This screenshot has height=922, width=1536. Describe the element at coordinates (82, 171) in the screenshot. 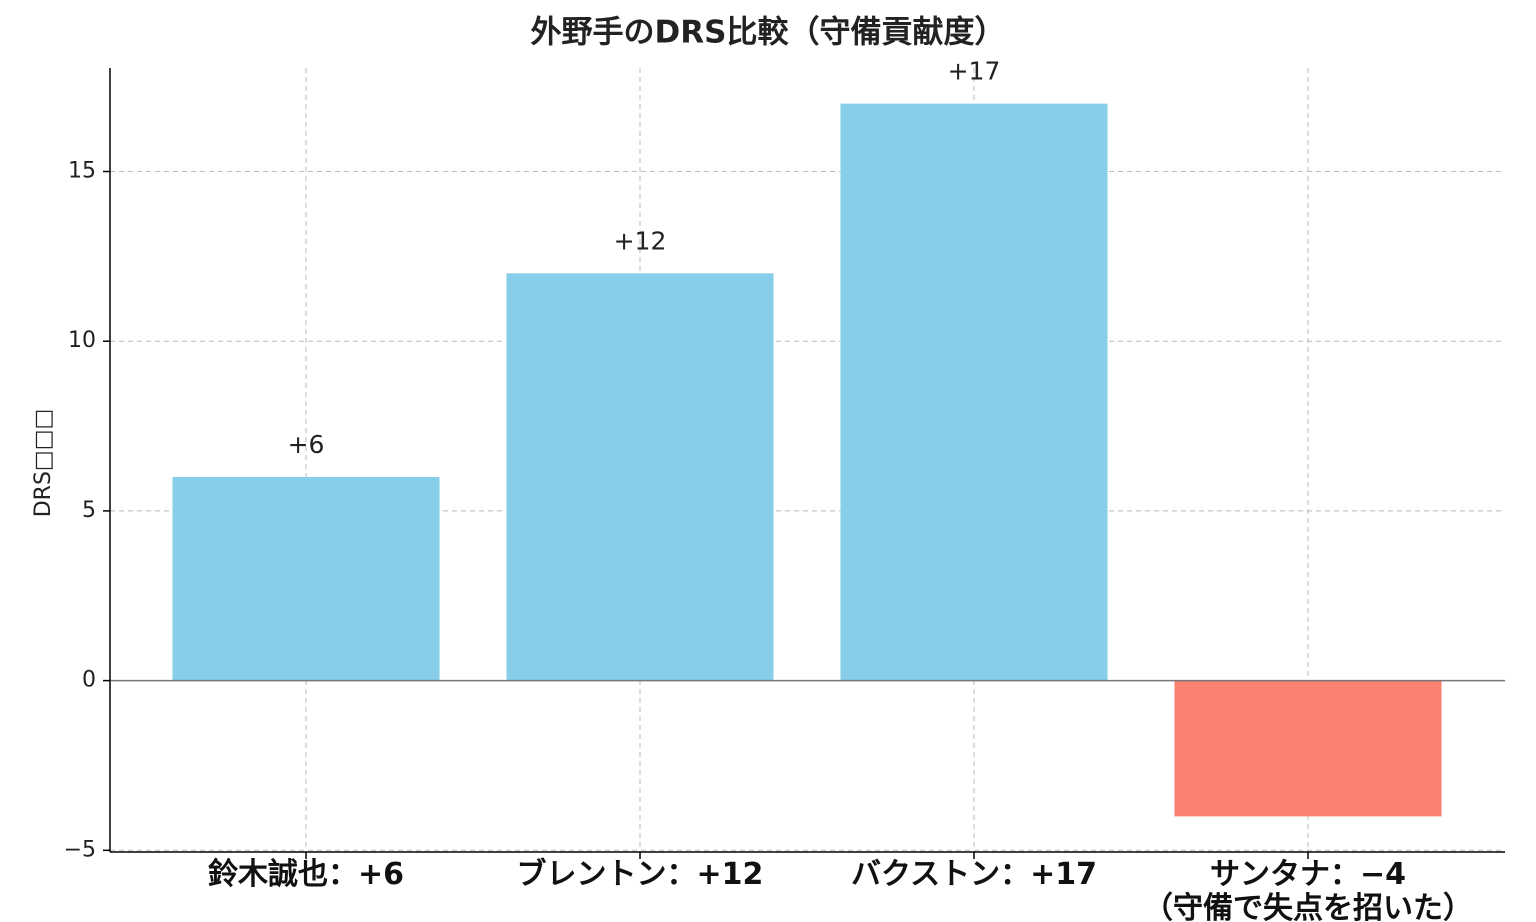

I see `y-tick-label: 15` at that location.